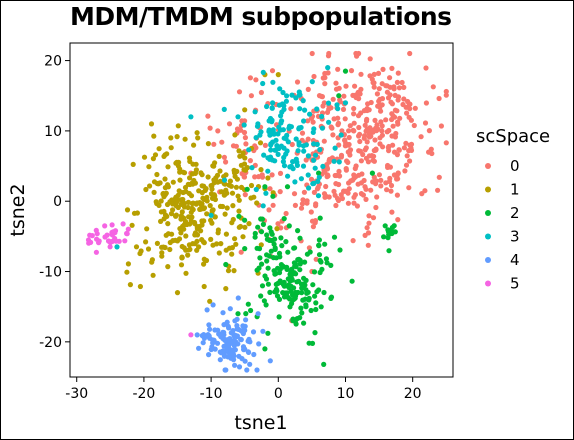  Describe the element at coordinates (143, 394) in the screenshot. I see `x-tick-label: -20` at that location.